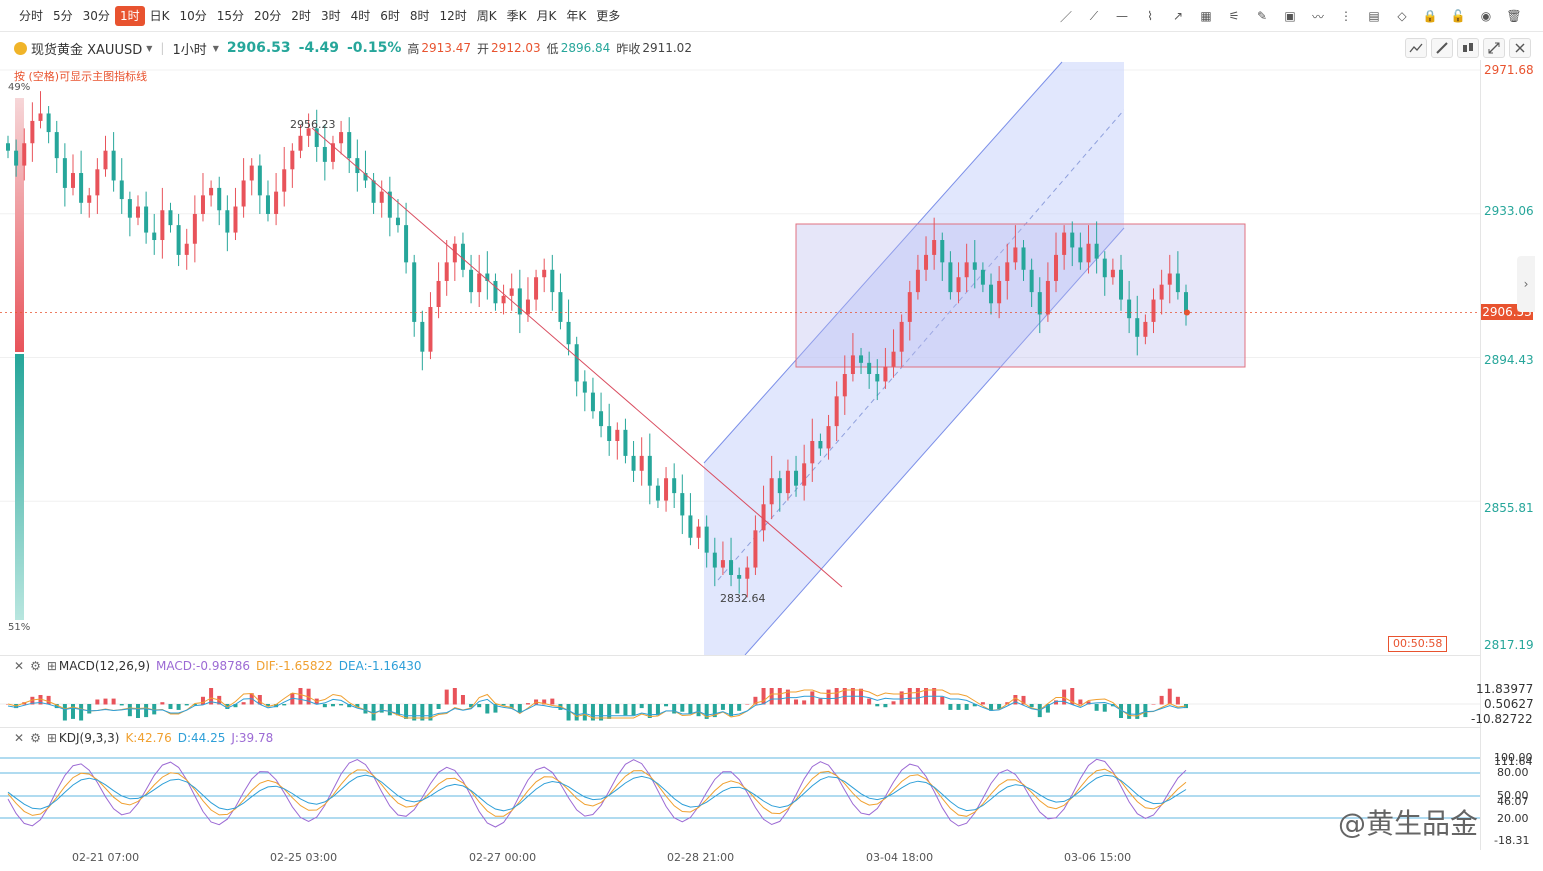 The height and width of the screenshot is (871, 1543). What do you see at coordinates (608, 16) in the screenshot?
I see `period-tab: 更多` at bounding box center [608, 16].